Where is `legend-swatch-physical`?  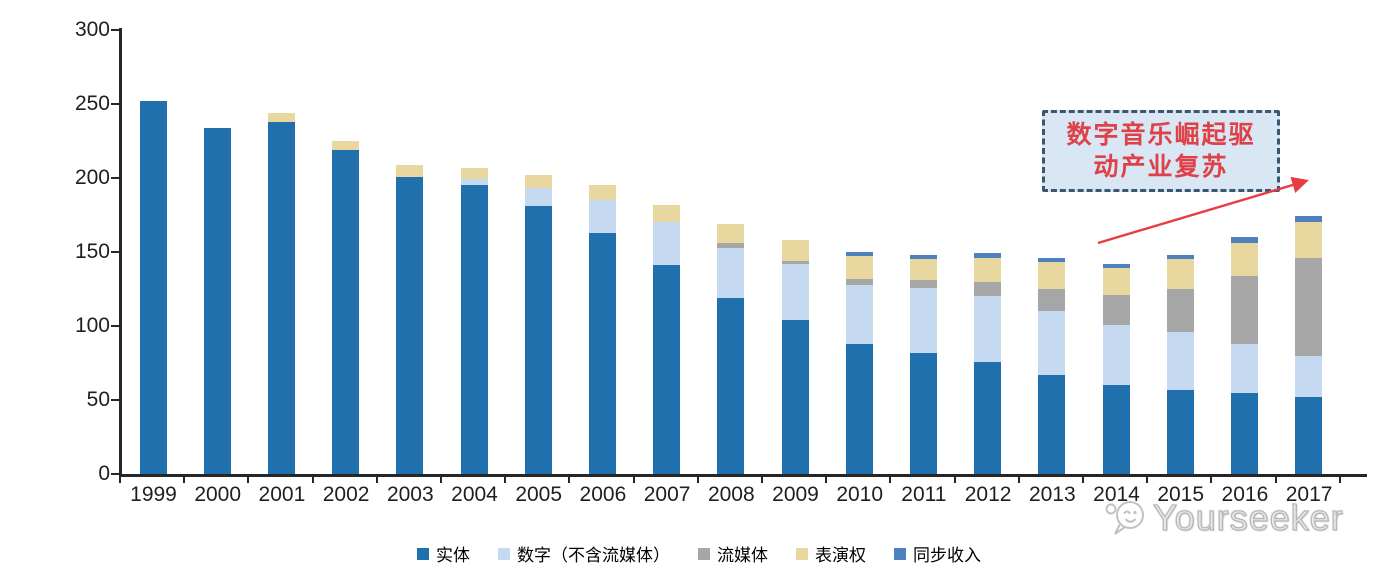
legend-swatch-physical is located at coordinates (423, 553).